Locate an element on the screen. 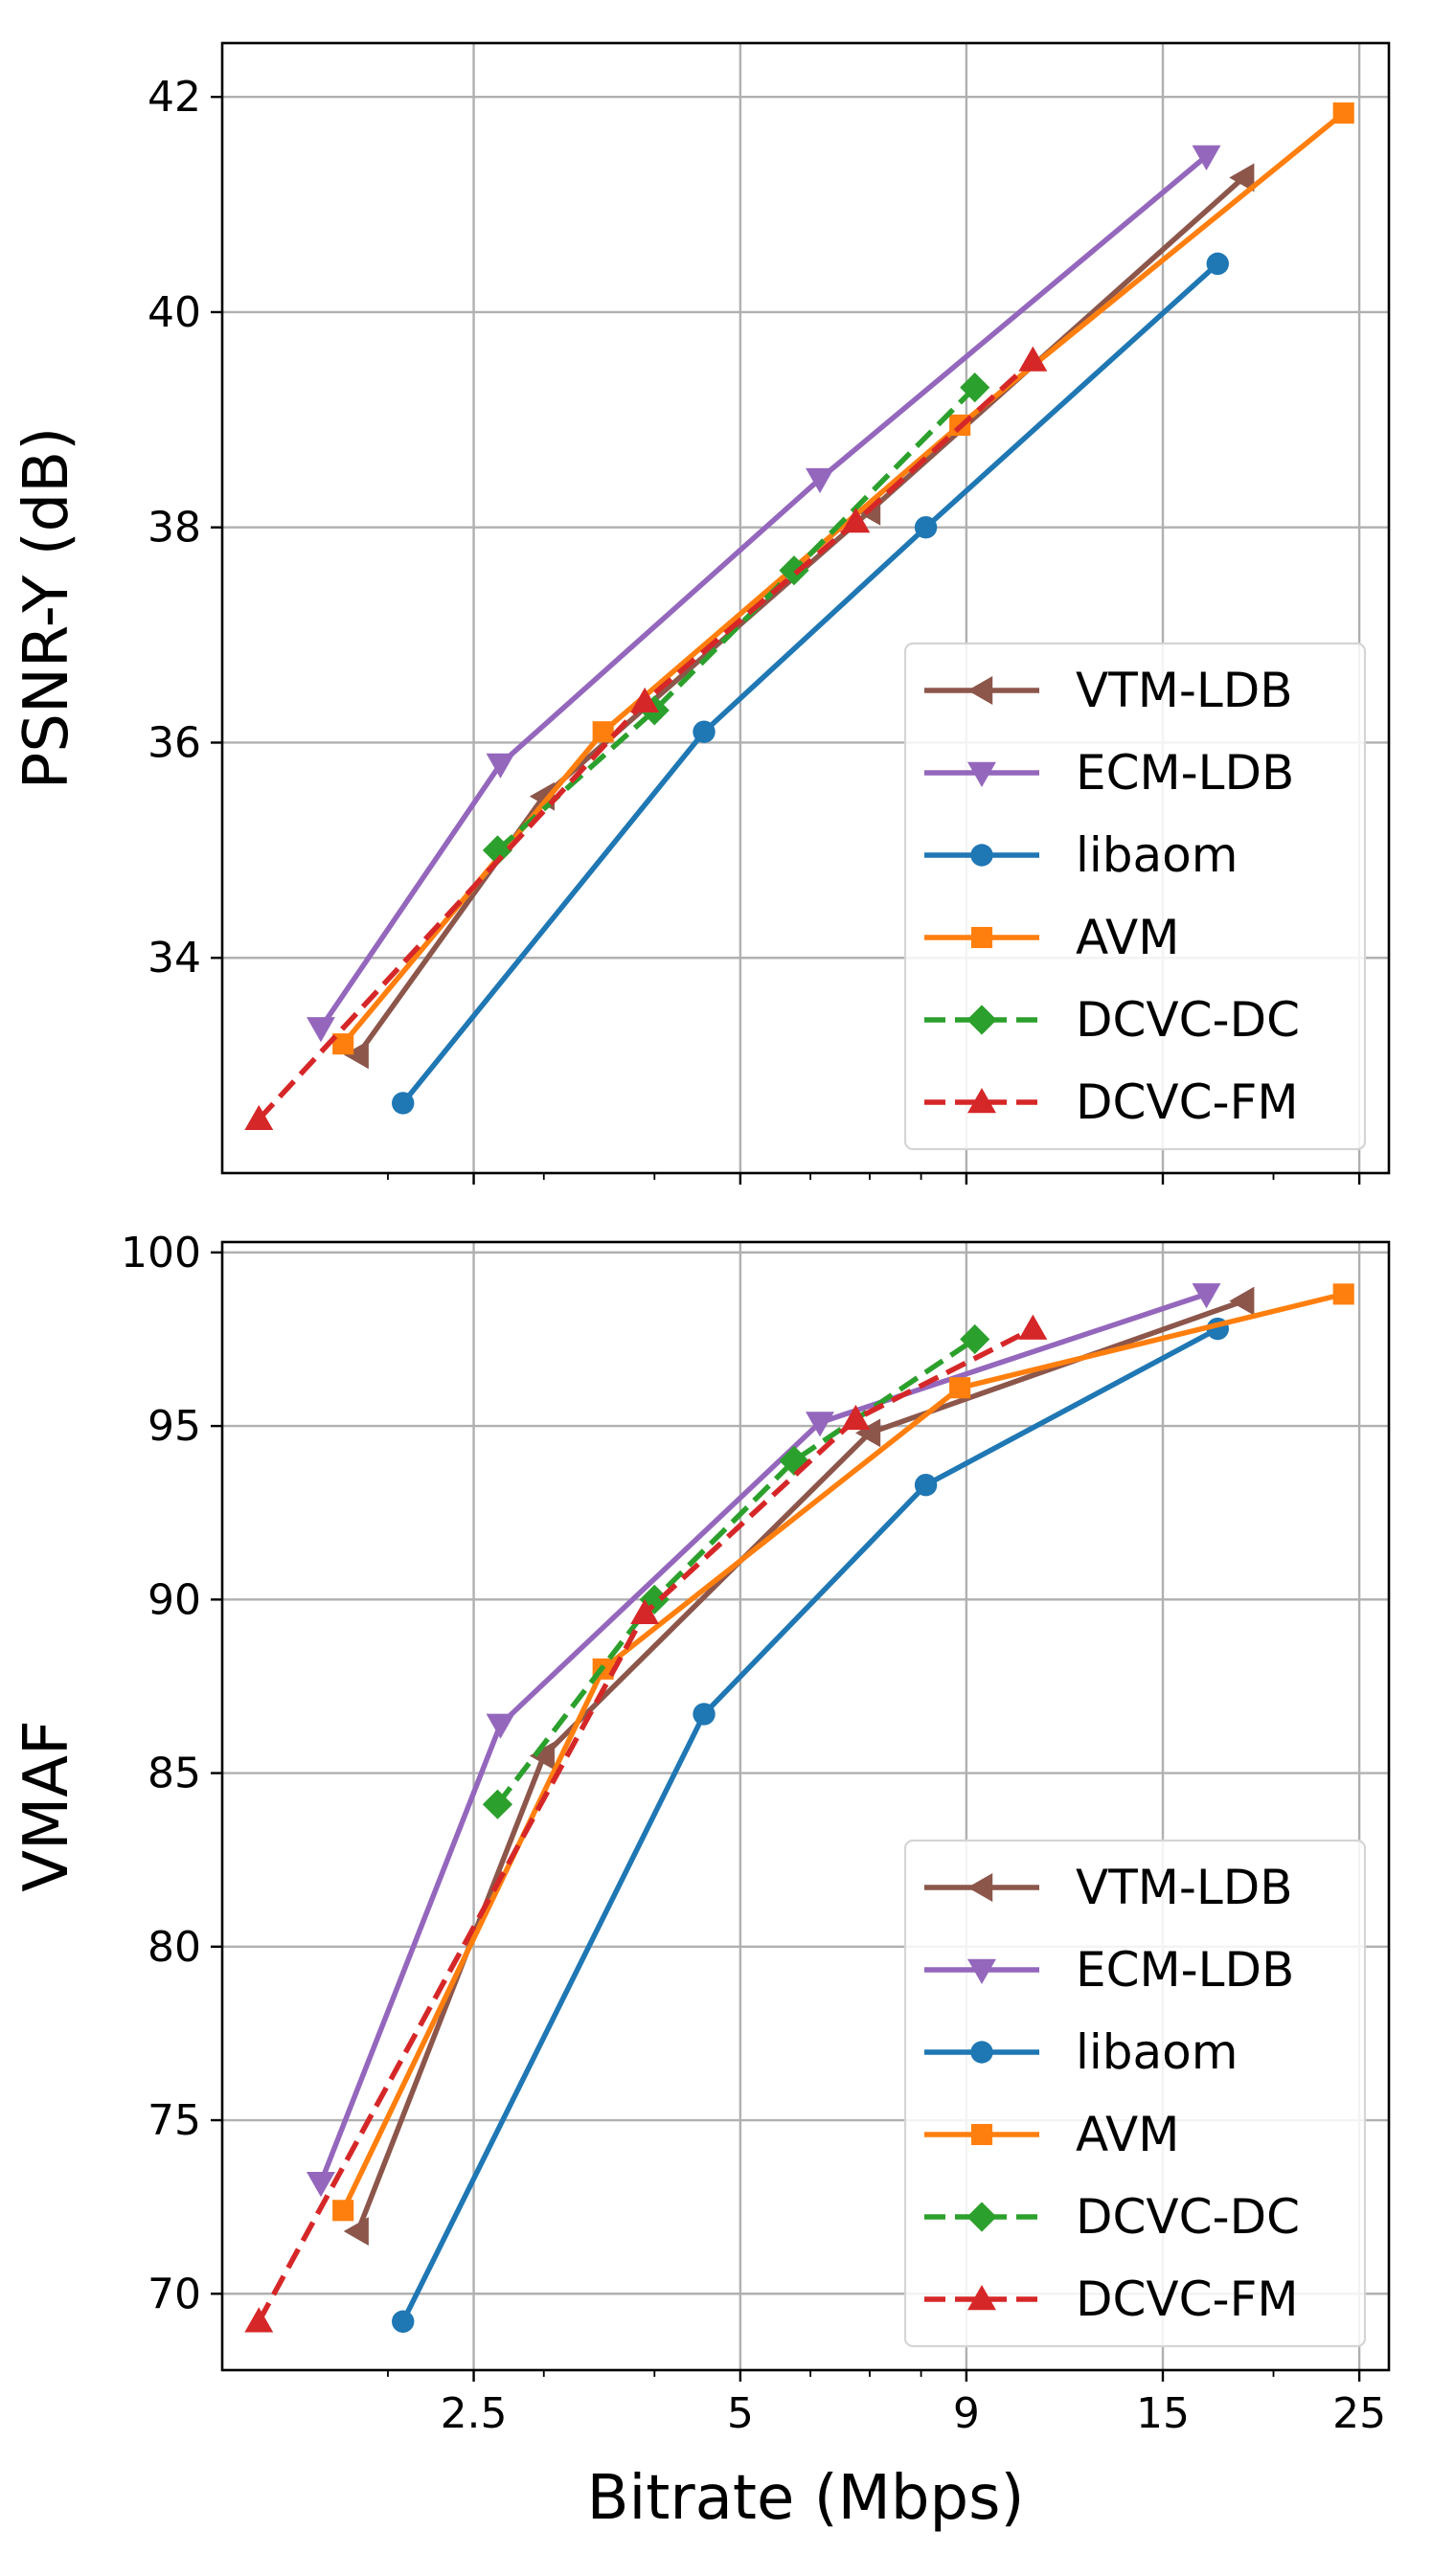 This screenshot has height=2576, width=1432. legend-item: DCVC-DC is located at coordinates (1112, 2217).